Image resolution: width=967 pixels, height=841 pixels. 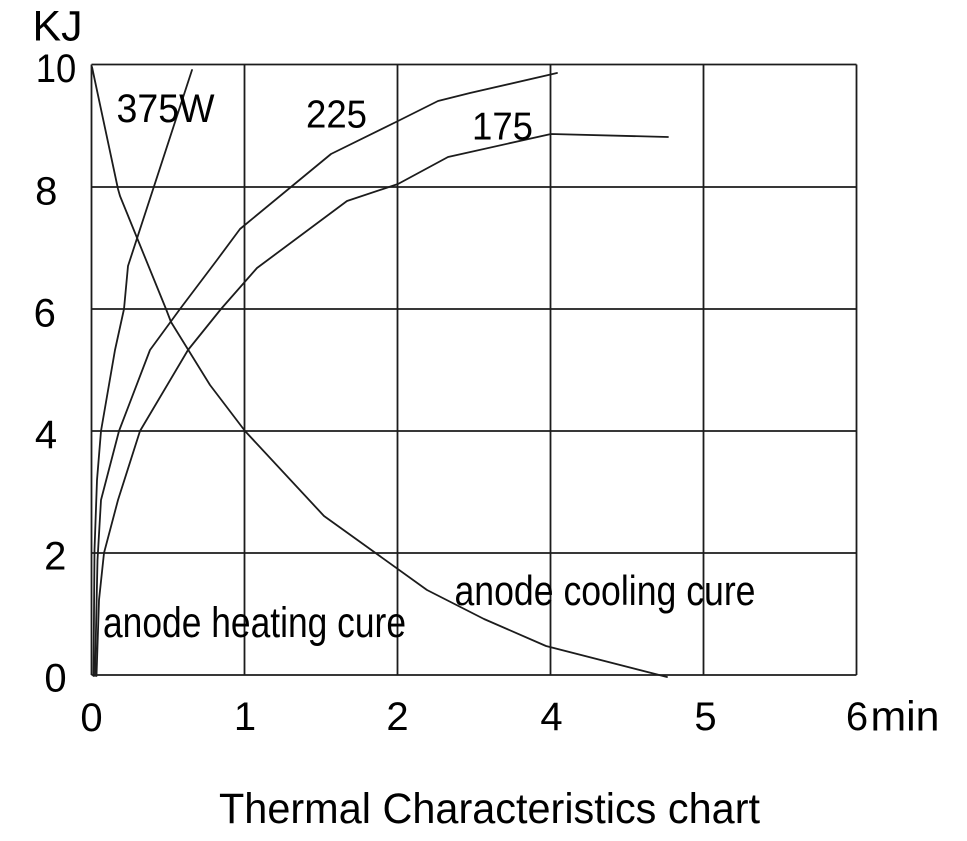 I want to click on svg-text: 175, so click(x=502, y=127).